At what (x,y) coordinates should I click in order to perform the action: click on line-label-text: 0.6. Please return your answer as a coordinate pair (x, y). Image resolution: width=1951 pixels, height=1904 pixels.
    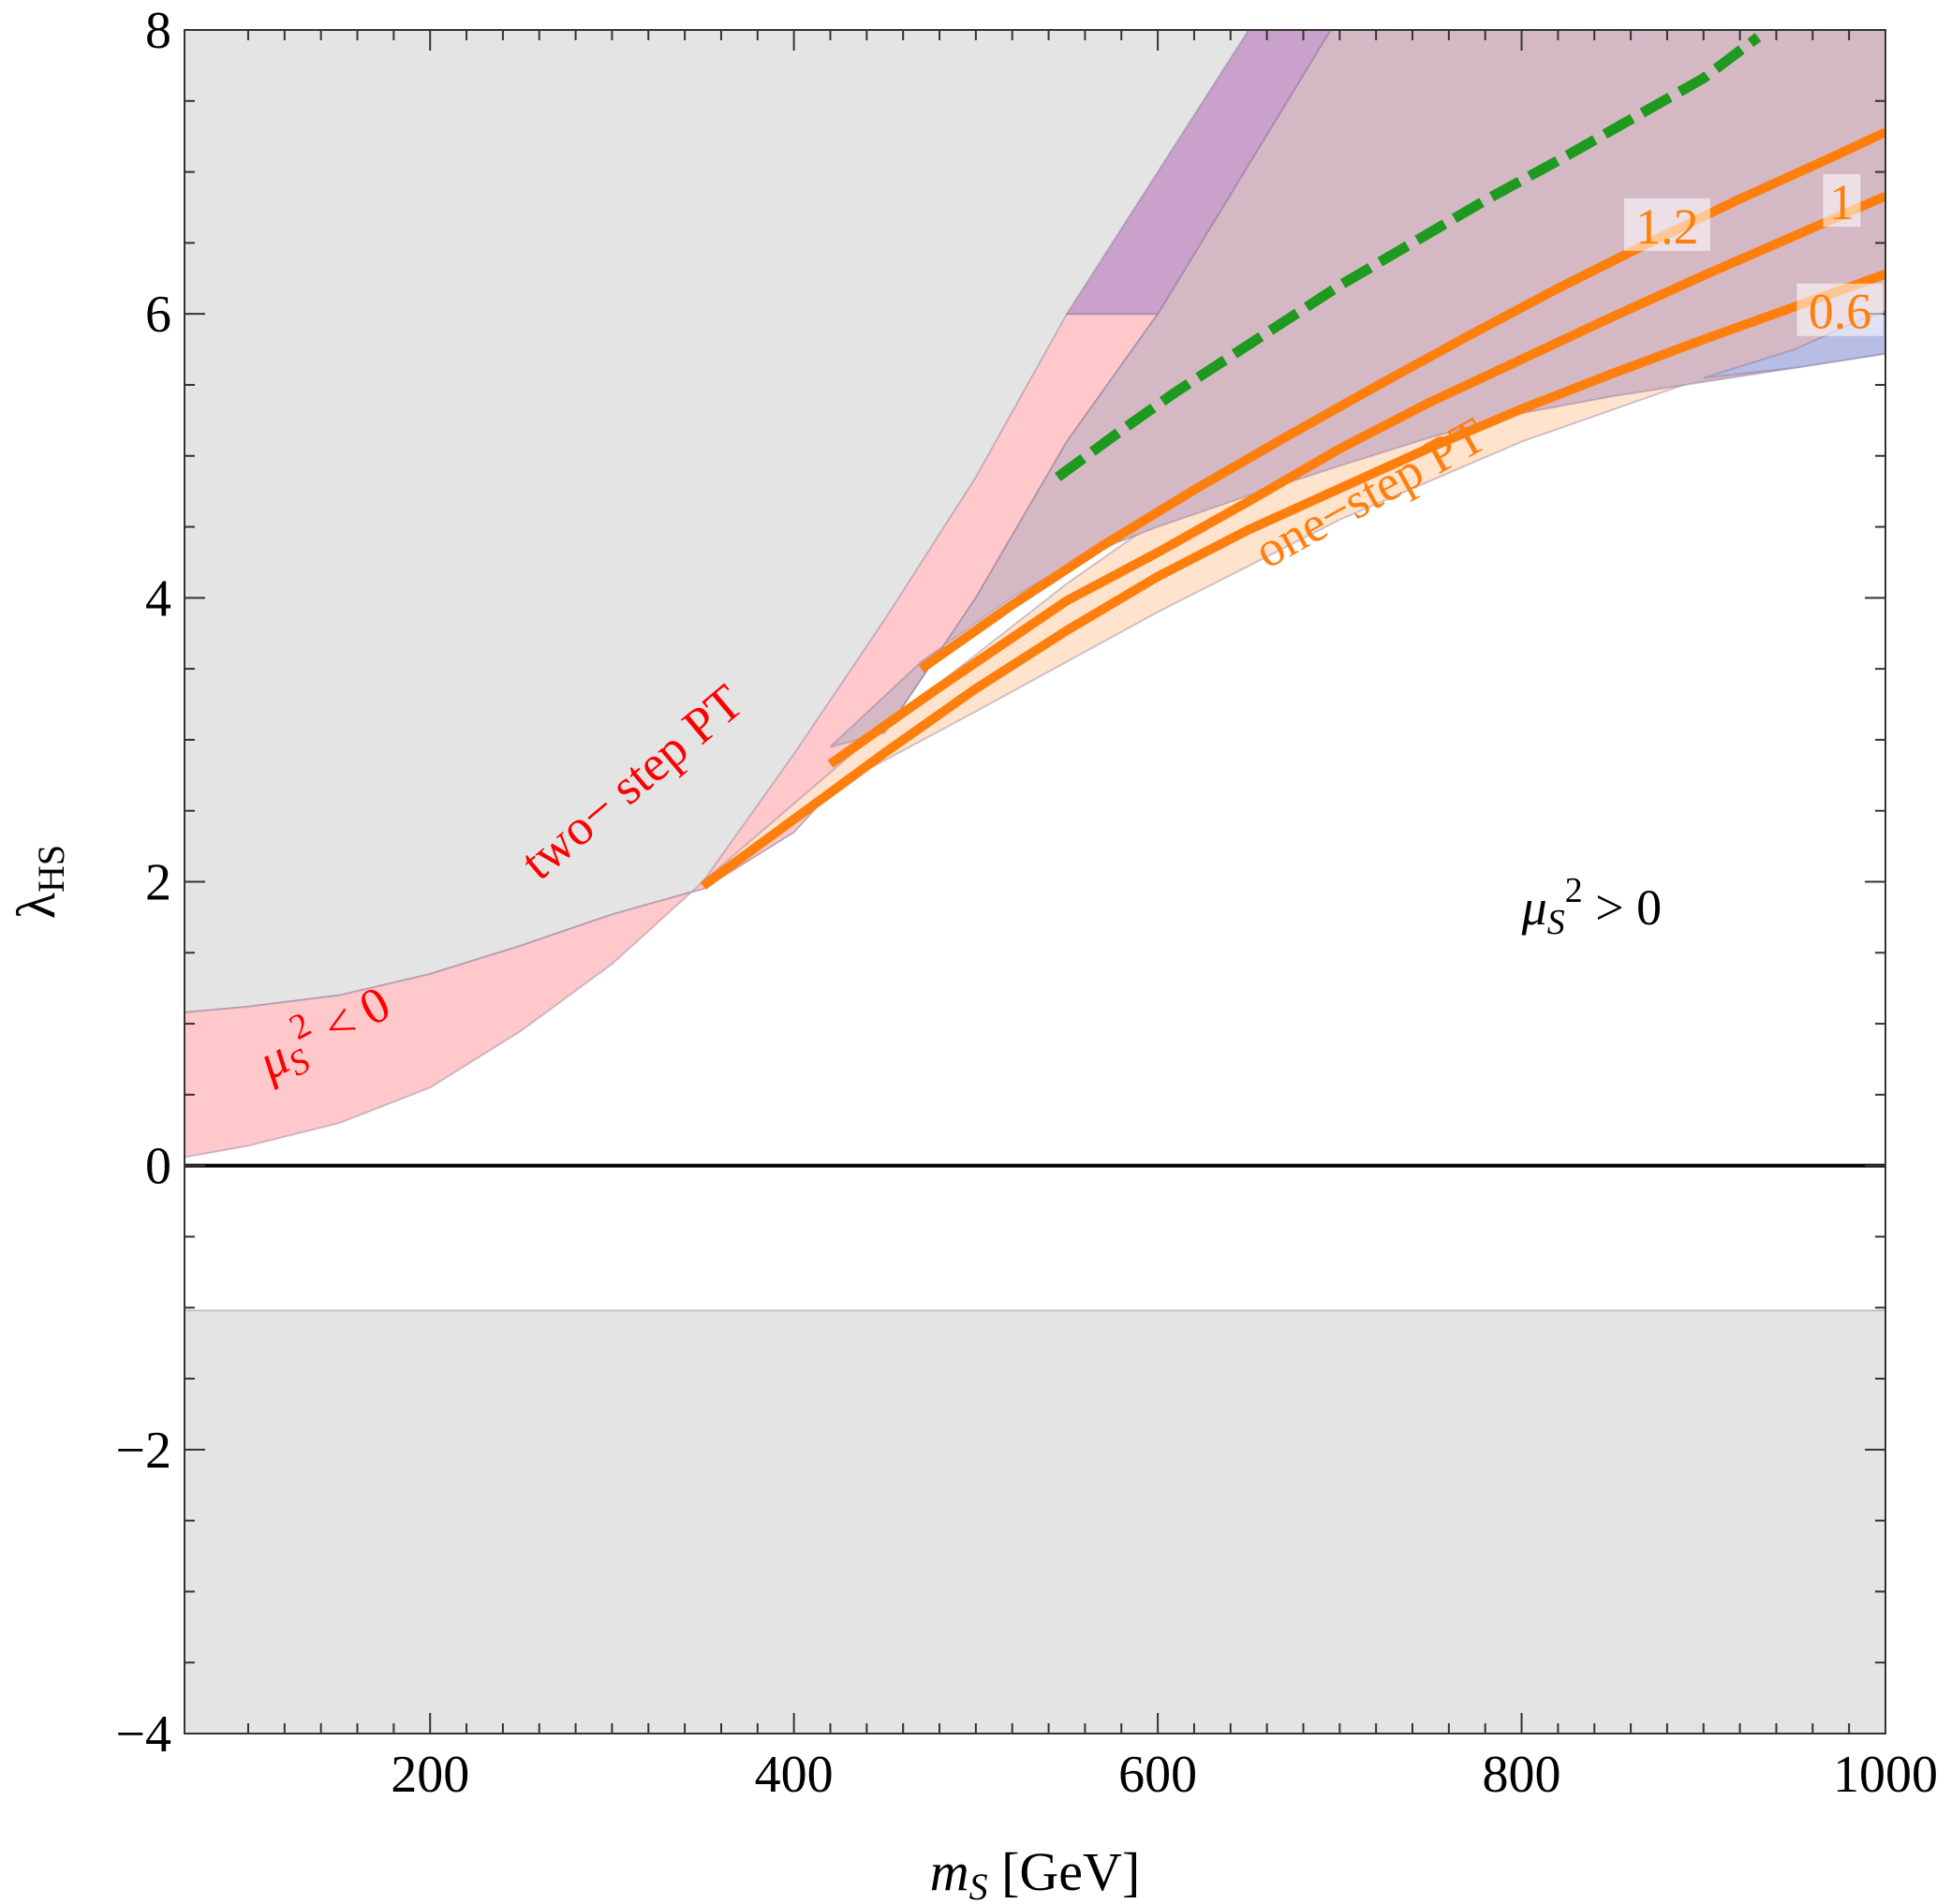
    Looking at the image, I should click on (1841, 312).